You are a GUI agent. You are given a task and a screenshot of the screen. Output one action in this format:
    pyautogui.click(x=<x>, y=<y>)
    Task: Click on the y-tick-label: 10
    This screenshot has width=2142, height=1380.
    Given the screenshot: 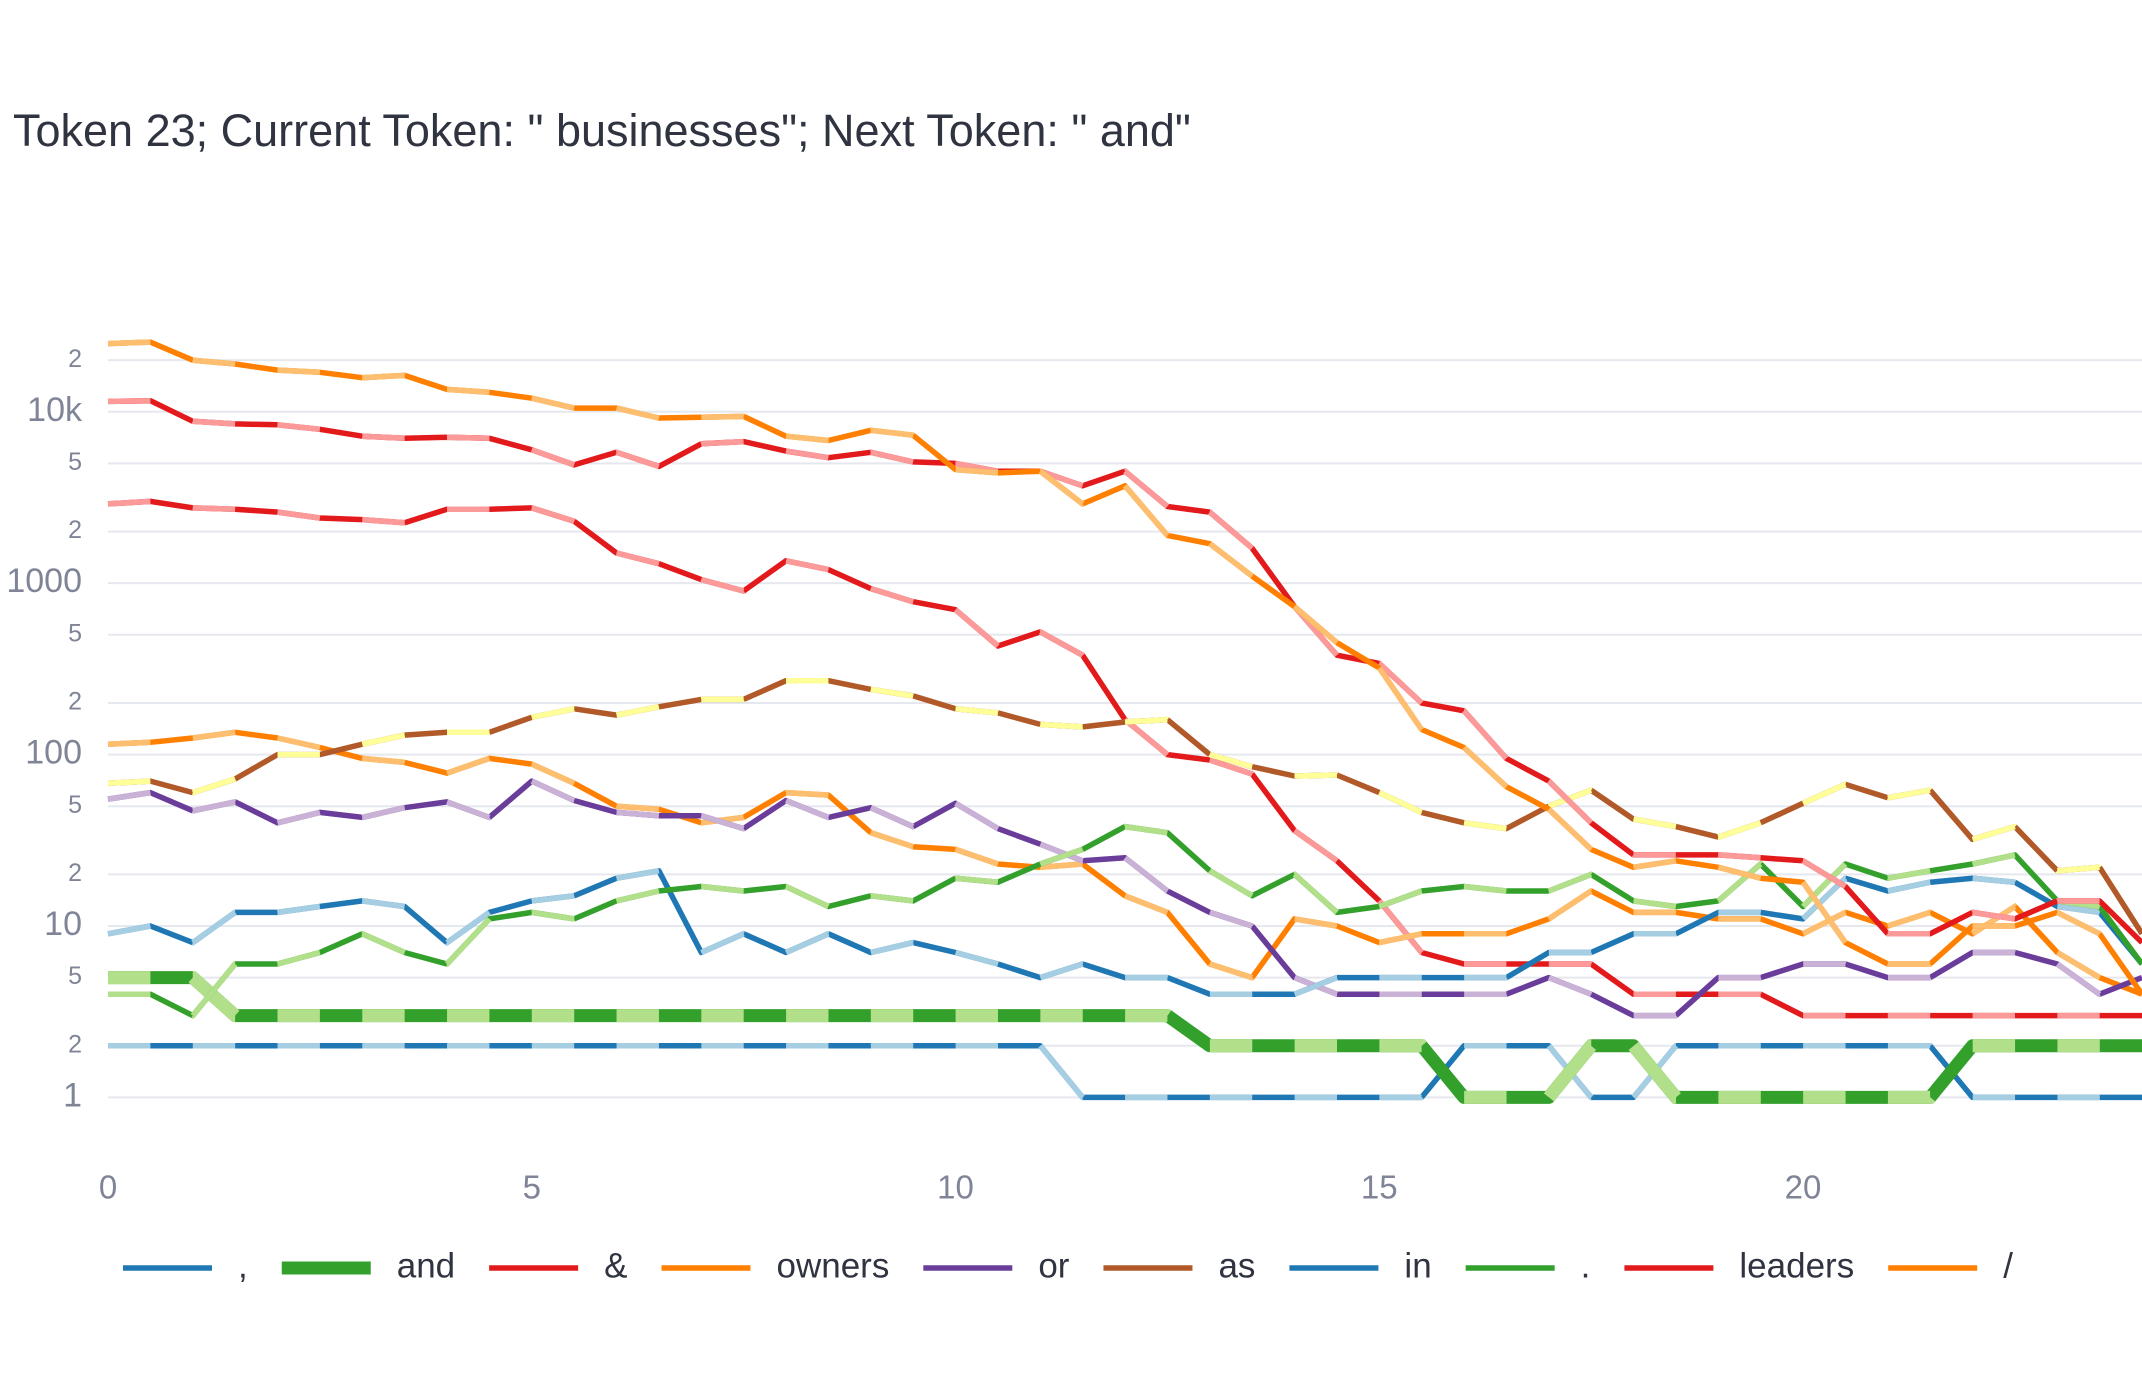 What is the action you would take?
    pyautogui.click(x=63, y=924)
    